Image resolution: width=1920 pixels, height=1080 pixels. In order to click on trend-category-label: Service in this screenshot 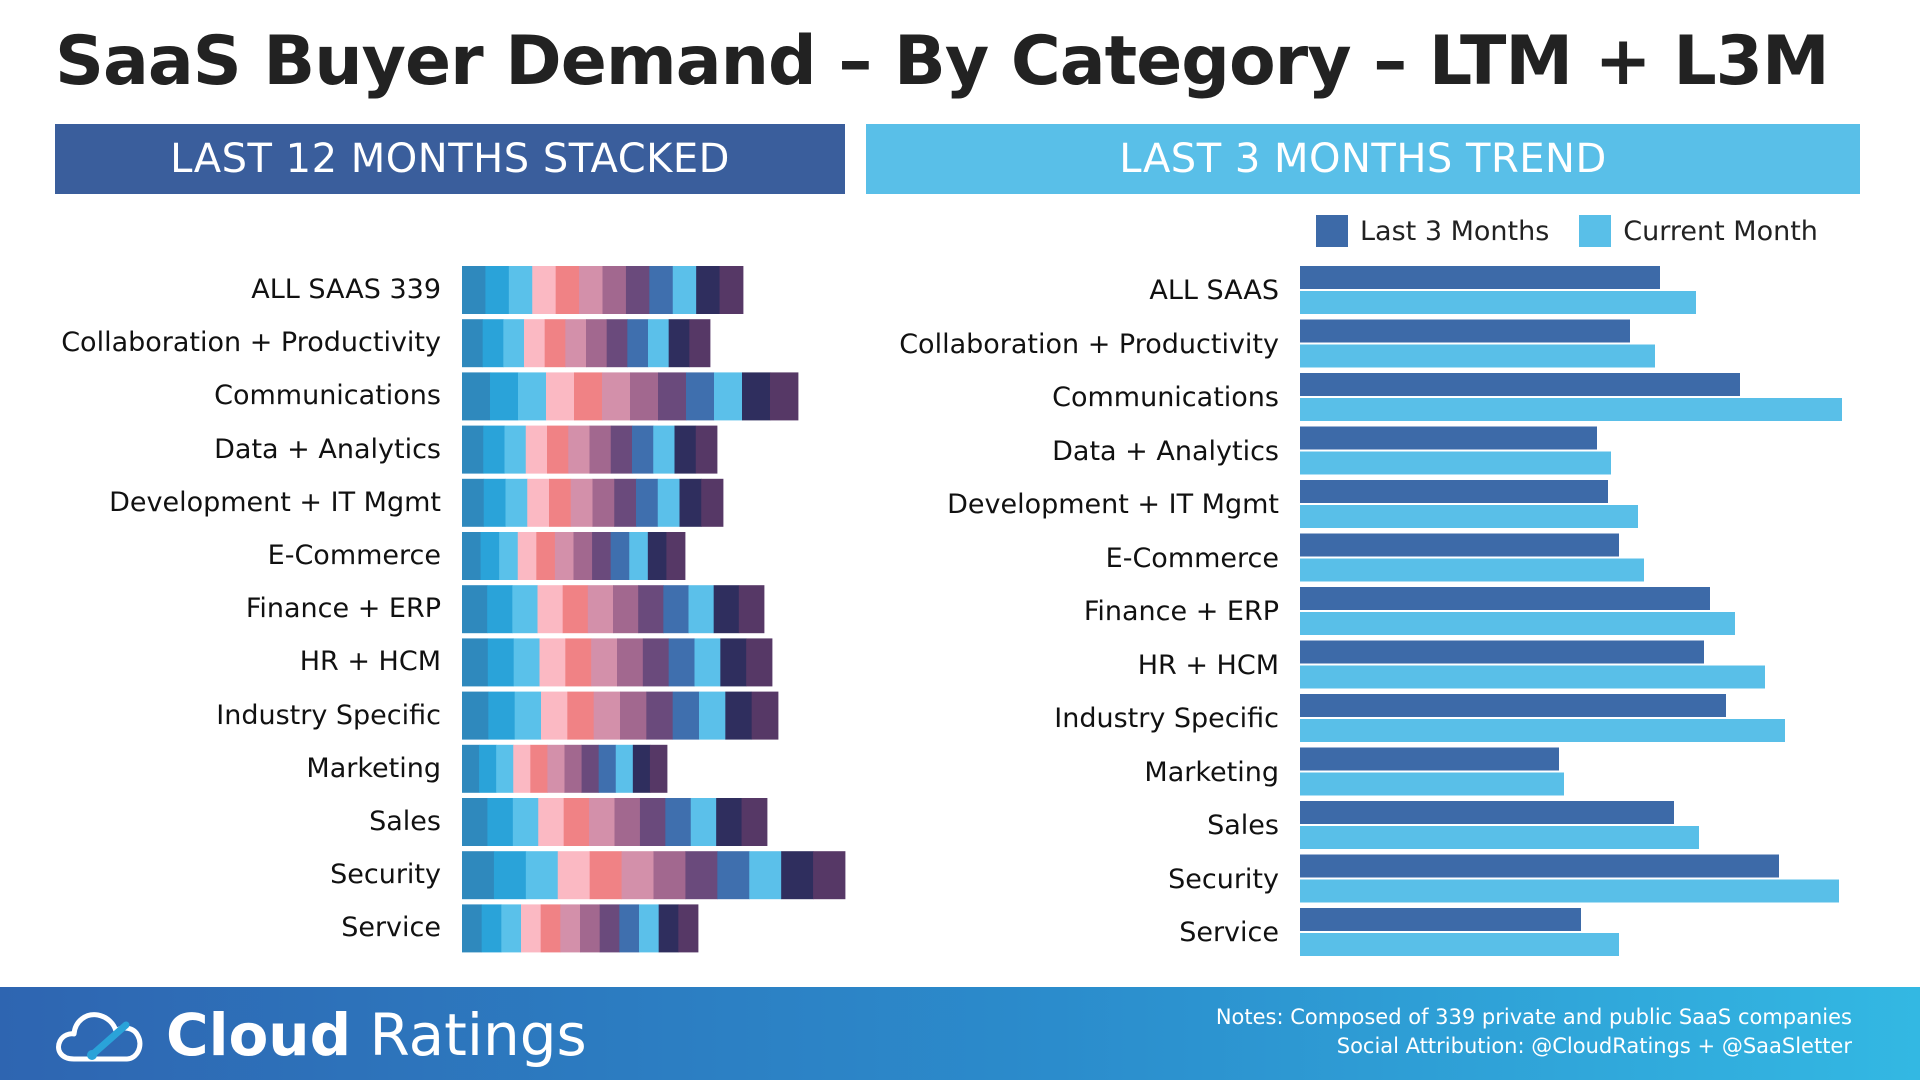, I will do `click(1229, 932)`.